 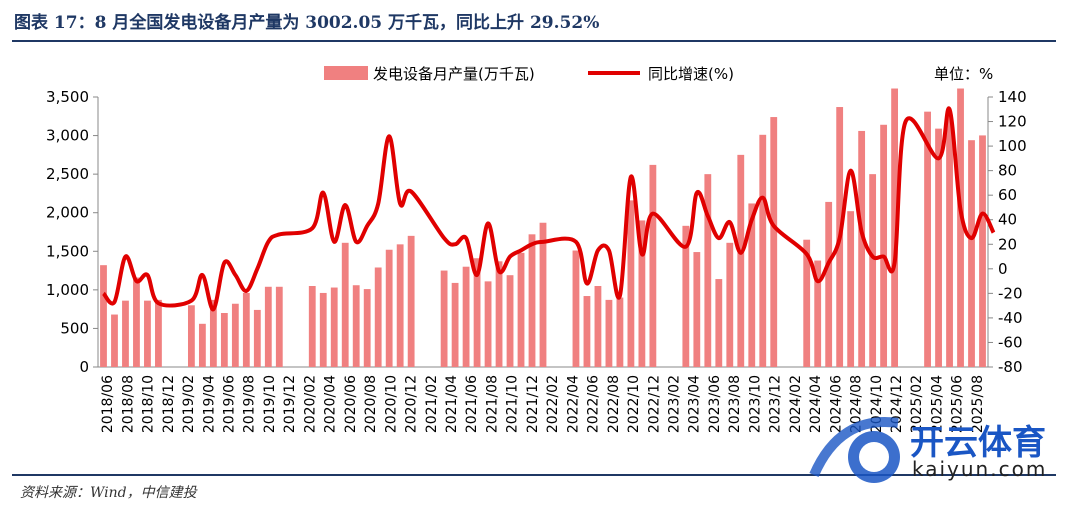 I want to click on x-tick-label: 2023/06, so click(x=715, y=404).